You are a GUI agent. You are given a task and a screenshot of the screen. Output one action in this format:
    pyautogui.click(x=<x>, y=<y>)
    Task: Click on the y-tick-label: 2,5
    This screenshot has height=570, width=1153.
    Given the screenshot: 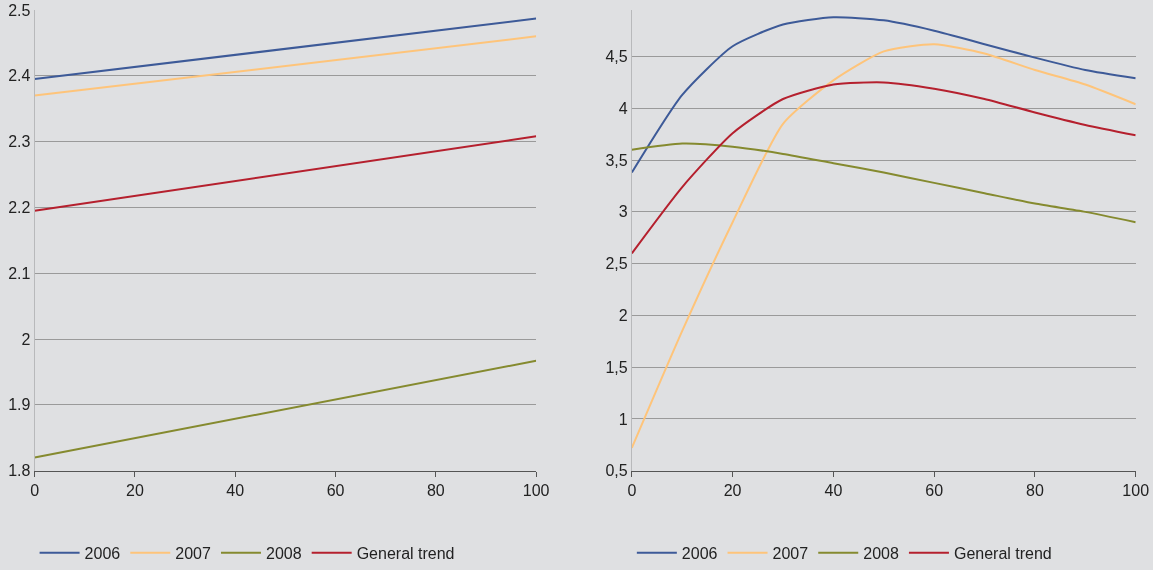 What is the action you would take?
    pyautogui.click(x=616, y=264)
    